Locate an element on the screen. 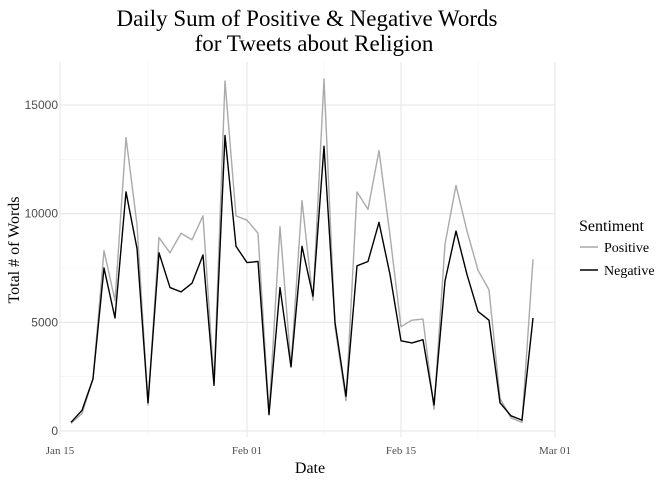  y-tick-label: 0 is located at coordinates (54, 431).